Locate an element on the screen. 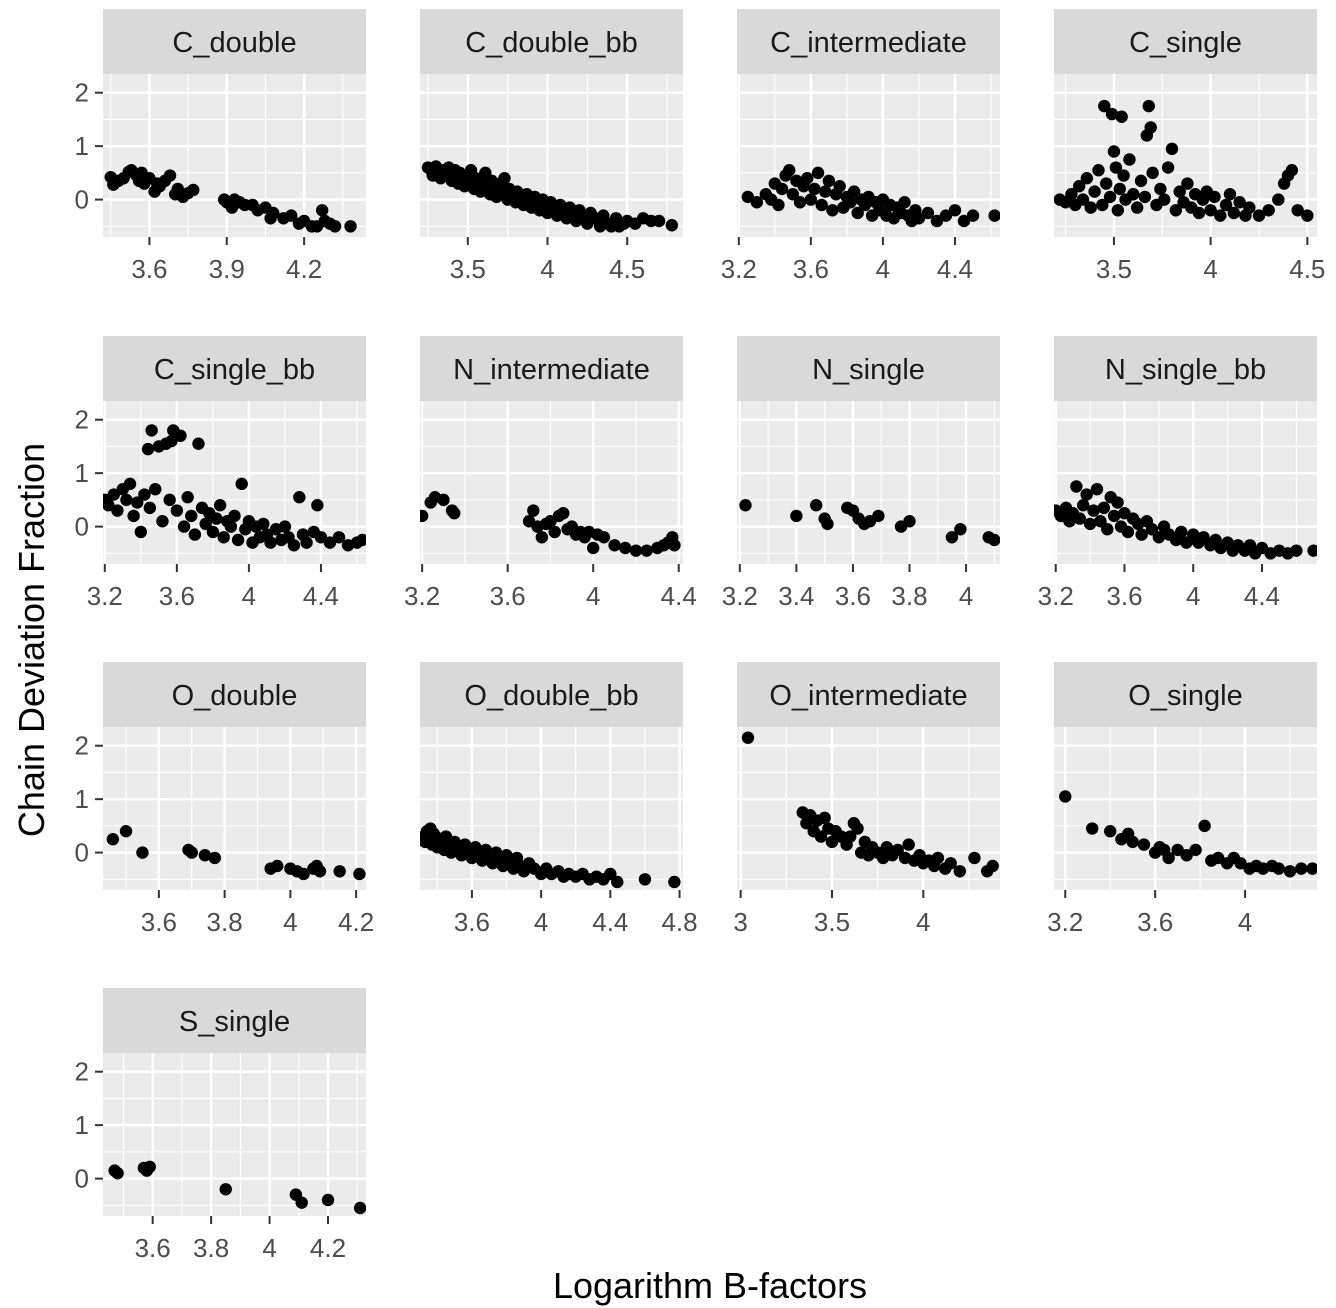 This screenshot has height=1308, width=1336. facet-strip-label: O_double_bb is located at coordinates (551, 696).